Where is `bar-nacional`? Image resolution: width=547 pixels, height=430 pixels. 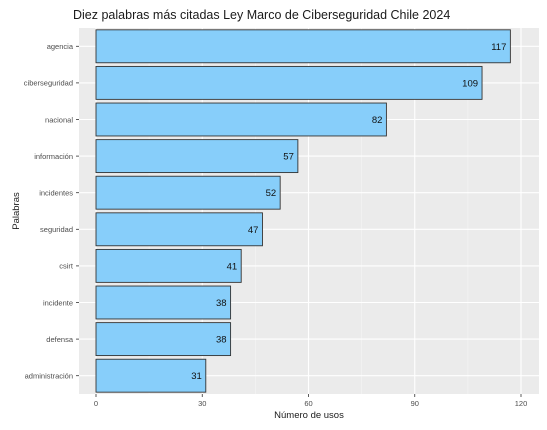
bar-nacional is located at coordinates (241, 119).